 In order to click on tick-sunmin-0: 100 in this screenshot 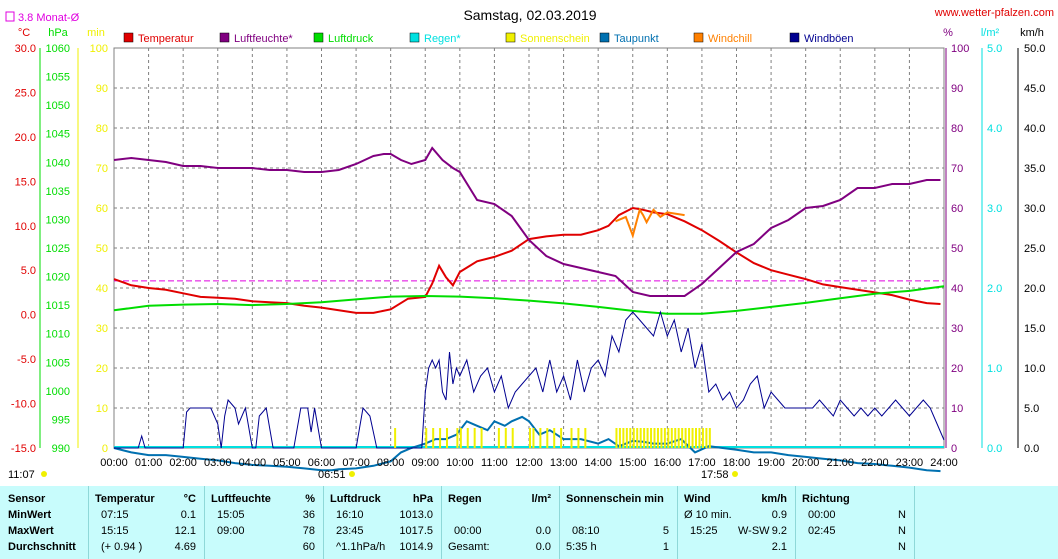, I will do `click(99, 49)`.